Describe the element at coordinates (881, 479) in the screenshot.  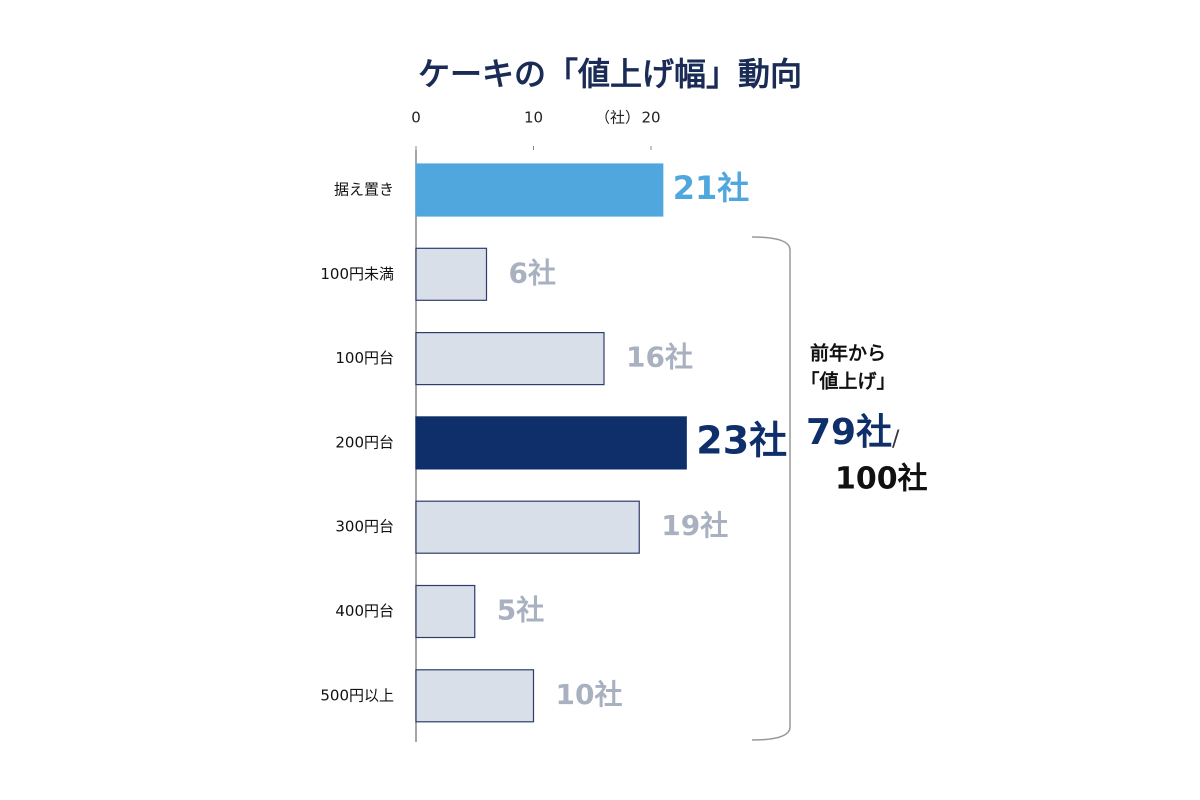
I see `annotation-total: 100社` at that location.